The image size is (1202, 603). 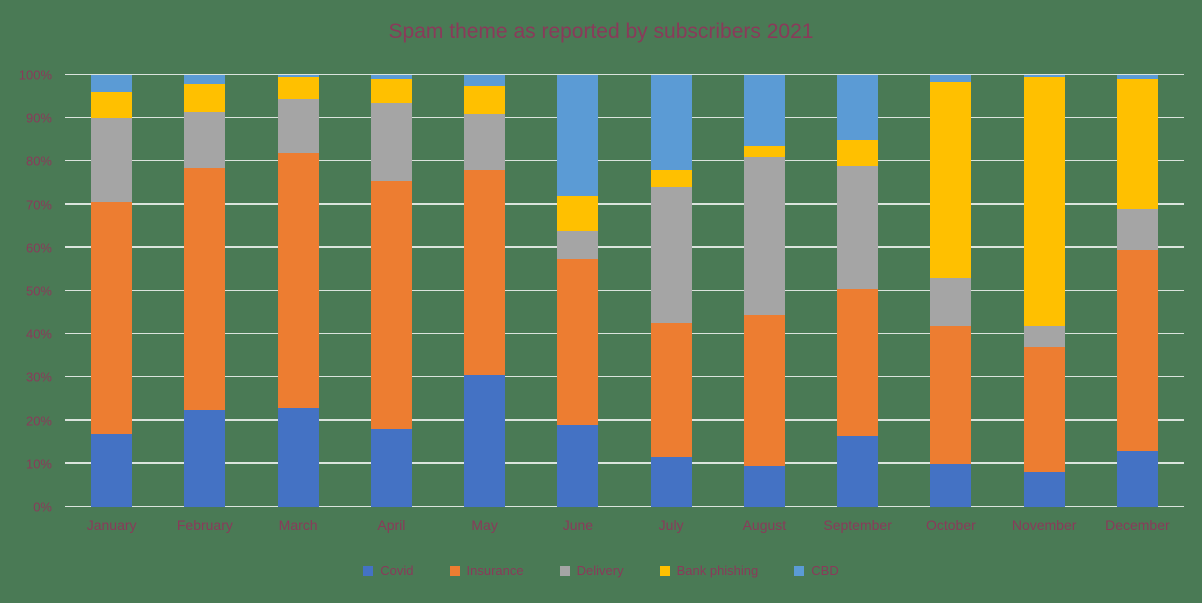 I want to click on legend-label: CBD, so click(x=825, y=570).